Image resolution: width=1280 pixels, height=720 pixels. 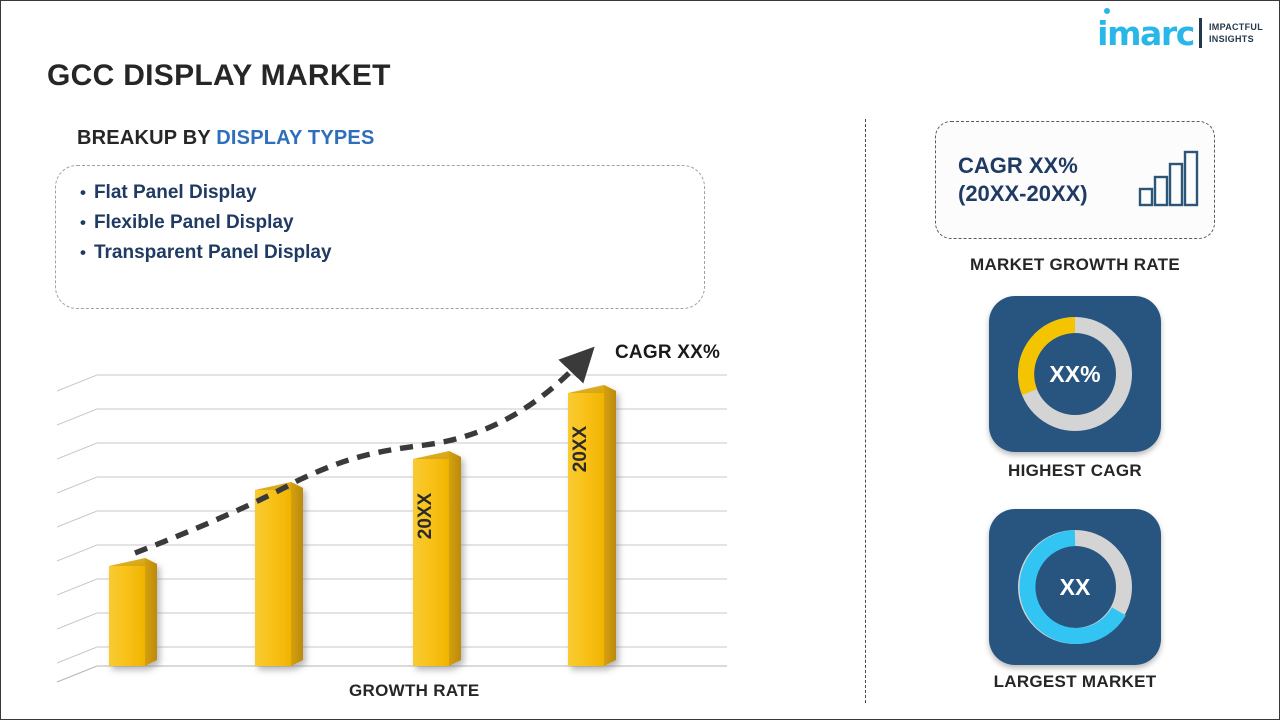 What do you see at coordinates (1146, 33) in the screenshot?
I see `logo-wordmark-text: imarc` at bounding box center [1146, 33].